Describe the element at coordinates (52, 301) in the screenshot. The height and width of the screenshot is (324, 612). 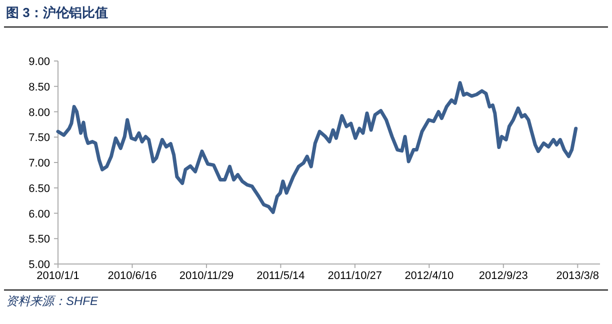
I see `text: 资料来源：SHFE` at that location.